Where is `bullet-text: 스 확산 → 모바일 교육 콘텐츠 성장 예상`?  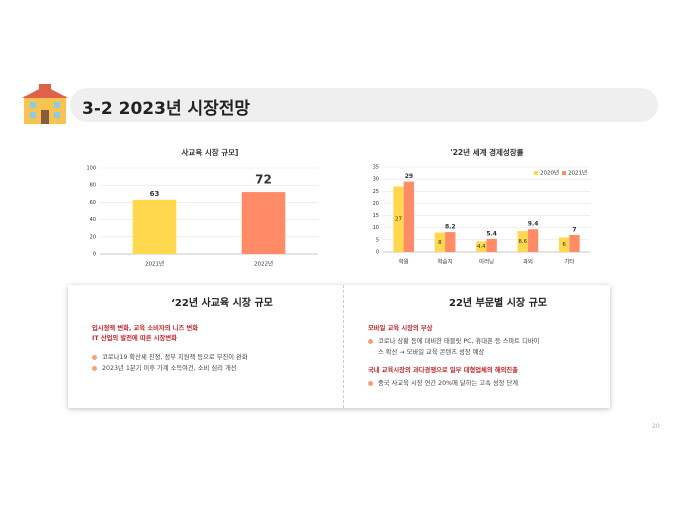
bullet-text: 스 확산 → 모바일 교육 콘텐츠 성장 예상 is located at coordinates (431, 352).